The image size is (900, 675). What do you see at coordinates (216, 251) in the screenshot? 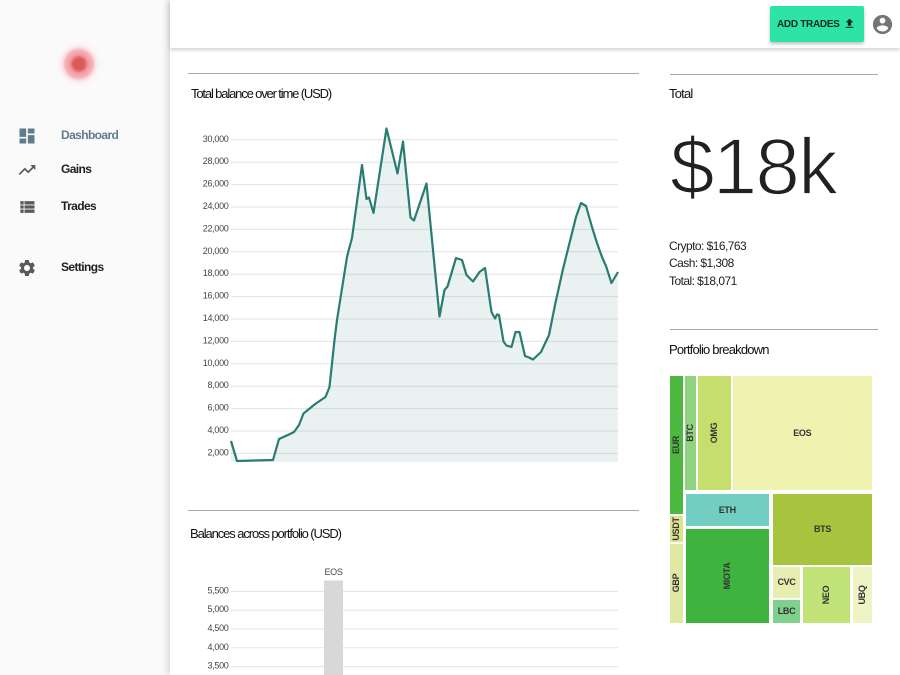
I see `svg-text: 20,000` at bounding box center [216, 251].